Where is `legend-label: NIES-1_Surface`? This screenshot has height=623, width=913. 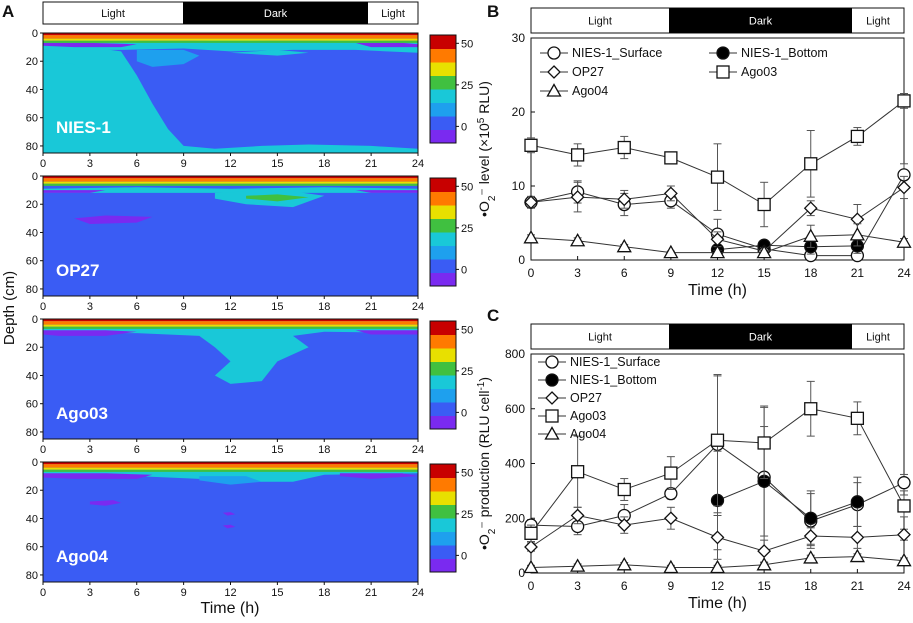
legend-label: NIES-1_Surface is located at coordinates (617, 53).